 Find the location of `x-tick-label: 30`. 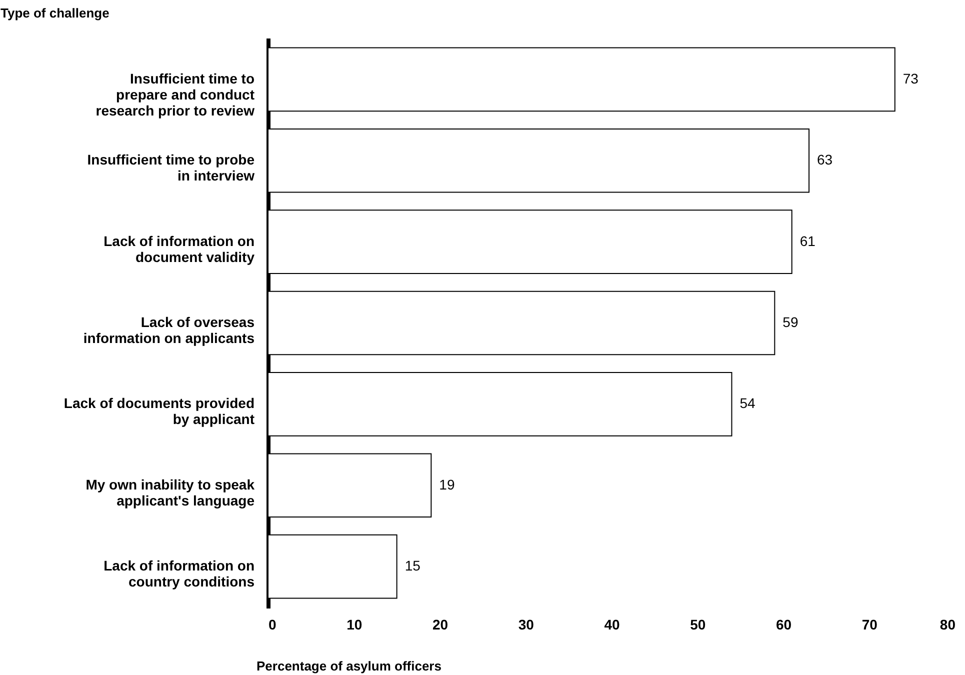

x-tick-label: 30 is located at coordinates (526, 624).